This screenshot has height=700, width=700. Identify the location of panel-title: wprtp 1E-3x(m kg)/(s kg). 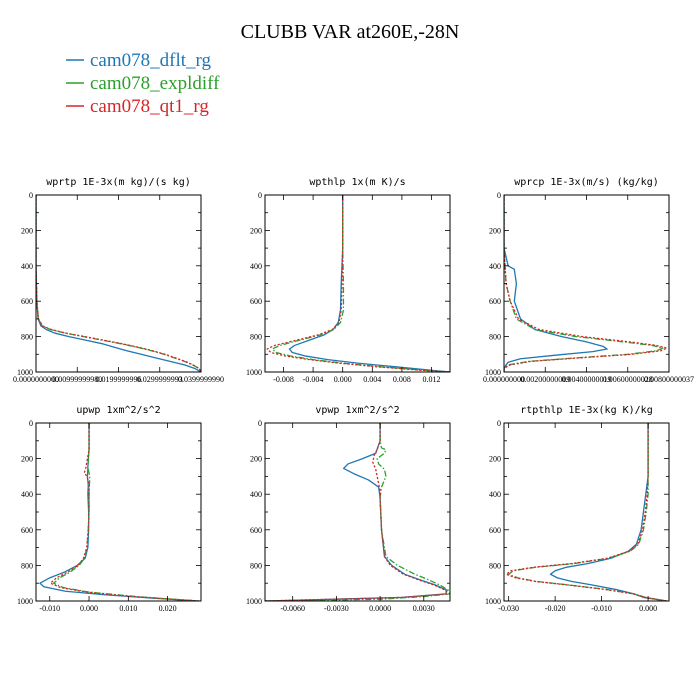
(118, 182).